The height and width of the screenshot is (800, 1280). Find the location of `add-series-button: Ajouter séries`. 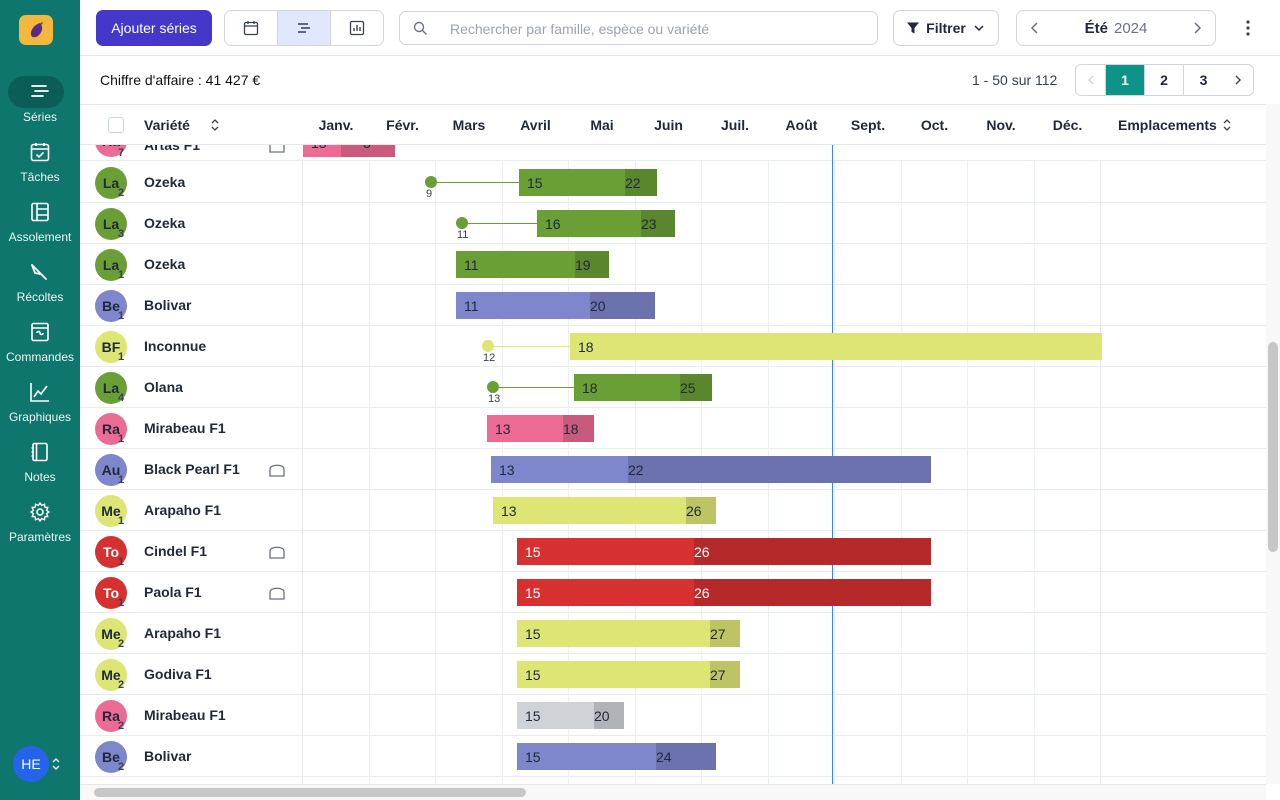

add-series-button: Ajouter séries is located at coordinates (154, 28).